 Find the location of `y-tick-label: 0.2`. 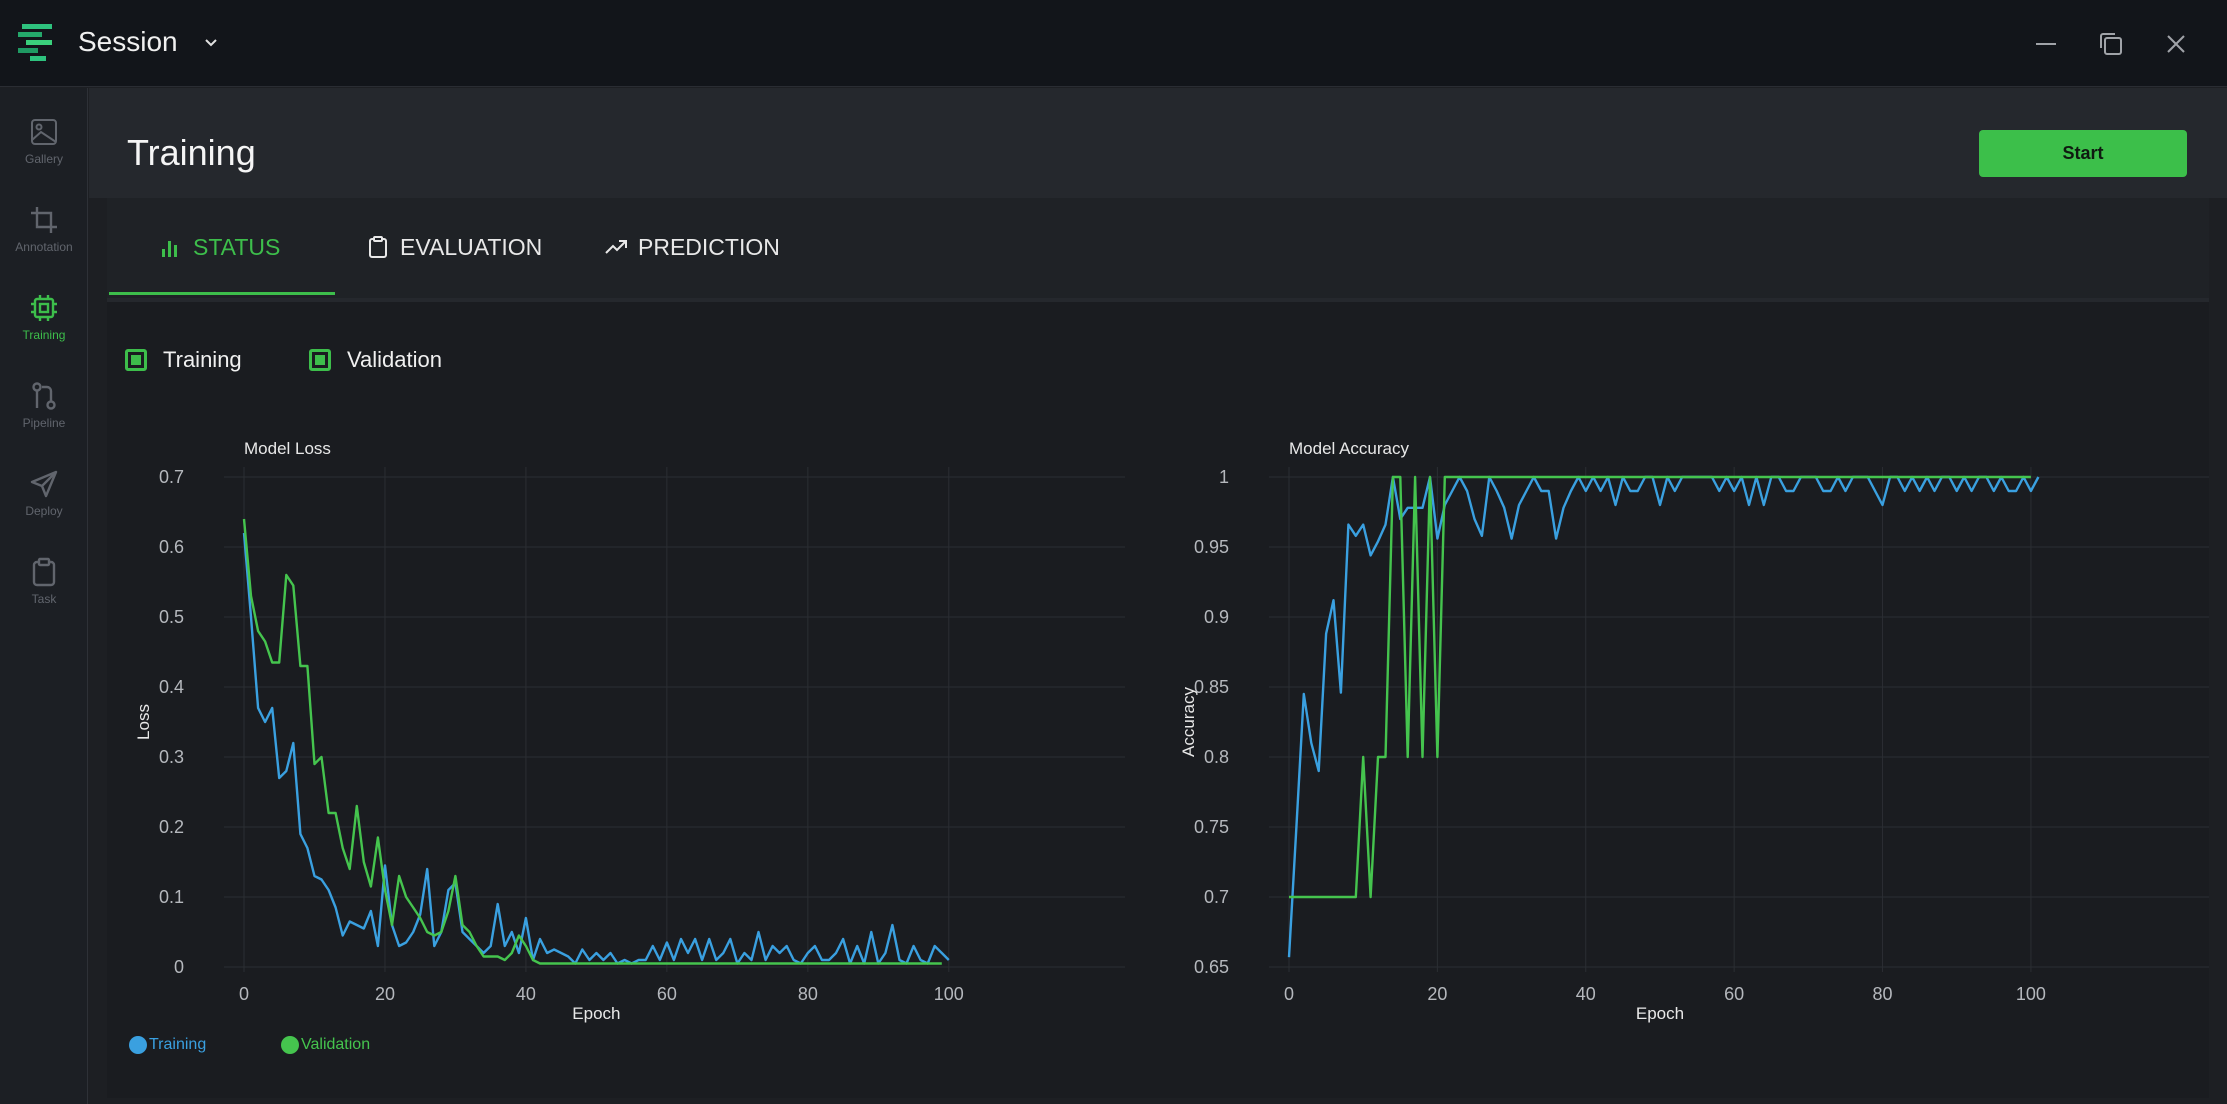

y-tick-label: 0.2 is located at coordinates (171, 827).